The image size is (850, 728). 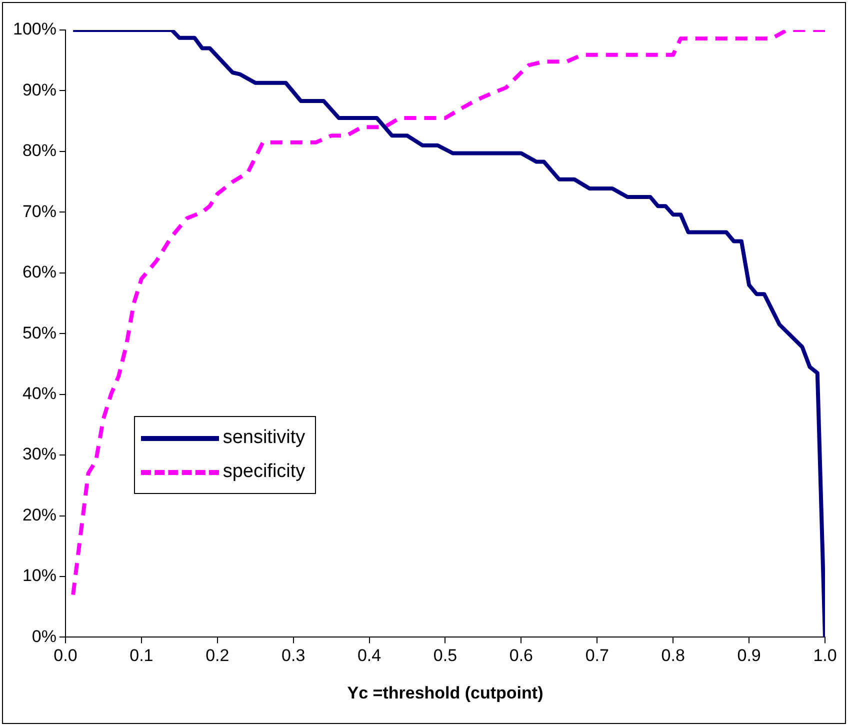 I want to click on x-axis-title: Yc =threshold (cutpoint), so click(x=445, y=692).